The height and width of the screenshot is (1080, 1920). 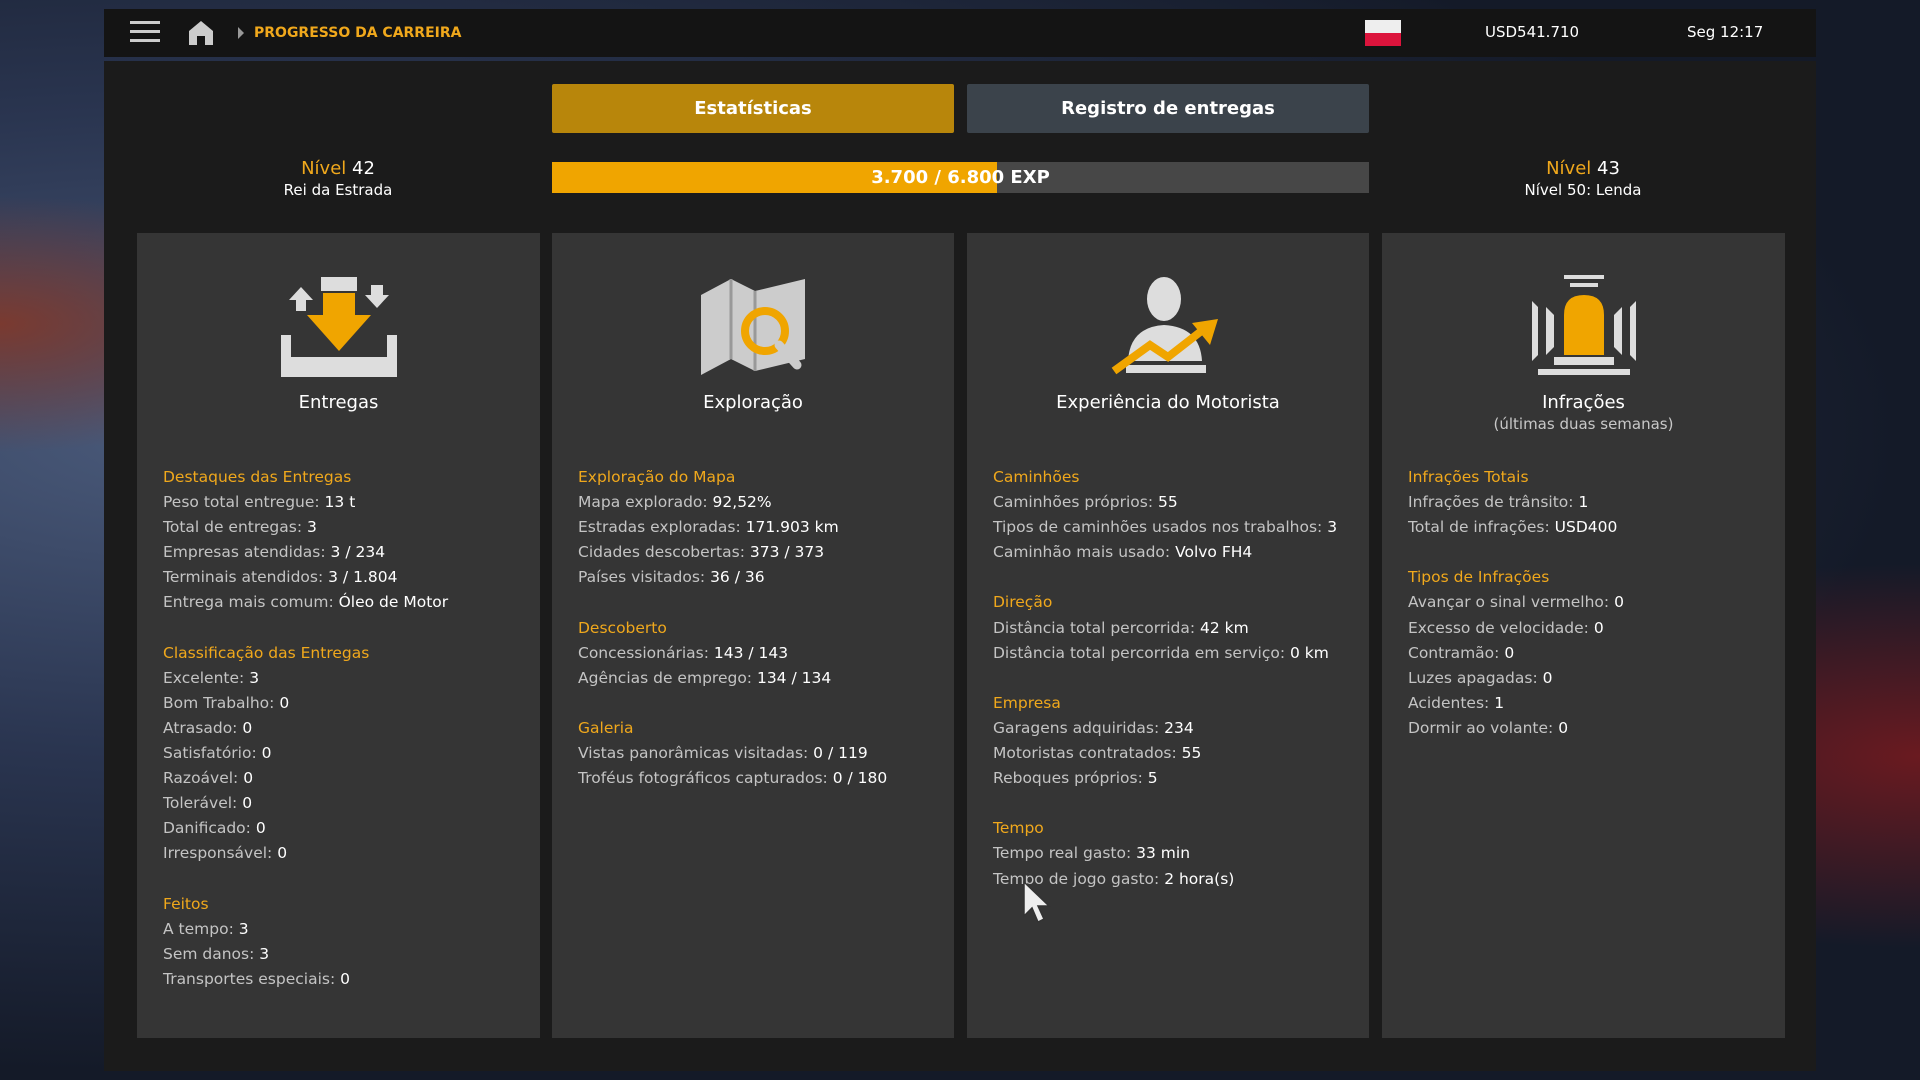 I want to click on stat-label: Motoristas contratados:, so click(x=1087, y=753).